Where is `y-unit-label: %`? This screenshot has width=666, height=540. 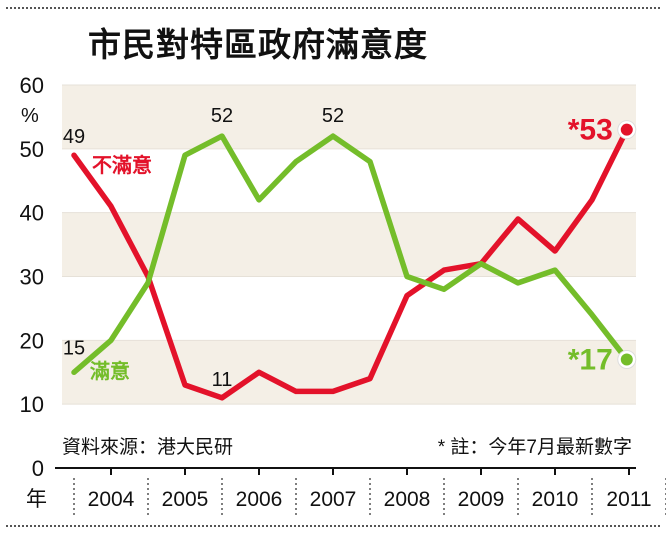 y-unit-label: % is located at coordinates (30, 116).